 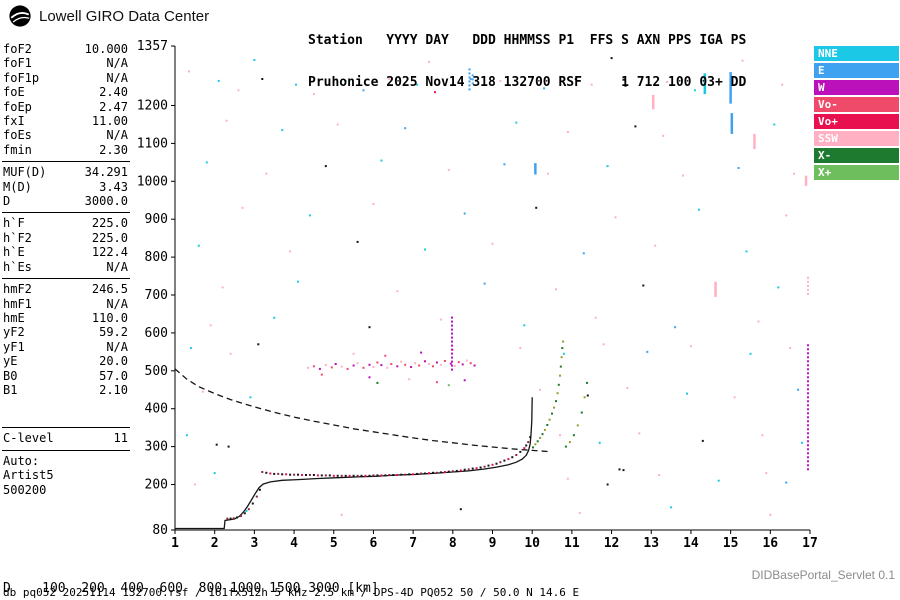 What do you see at coordinates (109, 252) in the screenshot?
I see `param-value: 122.4` at bounding box center [109, 252].